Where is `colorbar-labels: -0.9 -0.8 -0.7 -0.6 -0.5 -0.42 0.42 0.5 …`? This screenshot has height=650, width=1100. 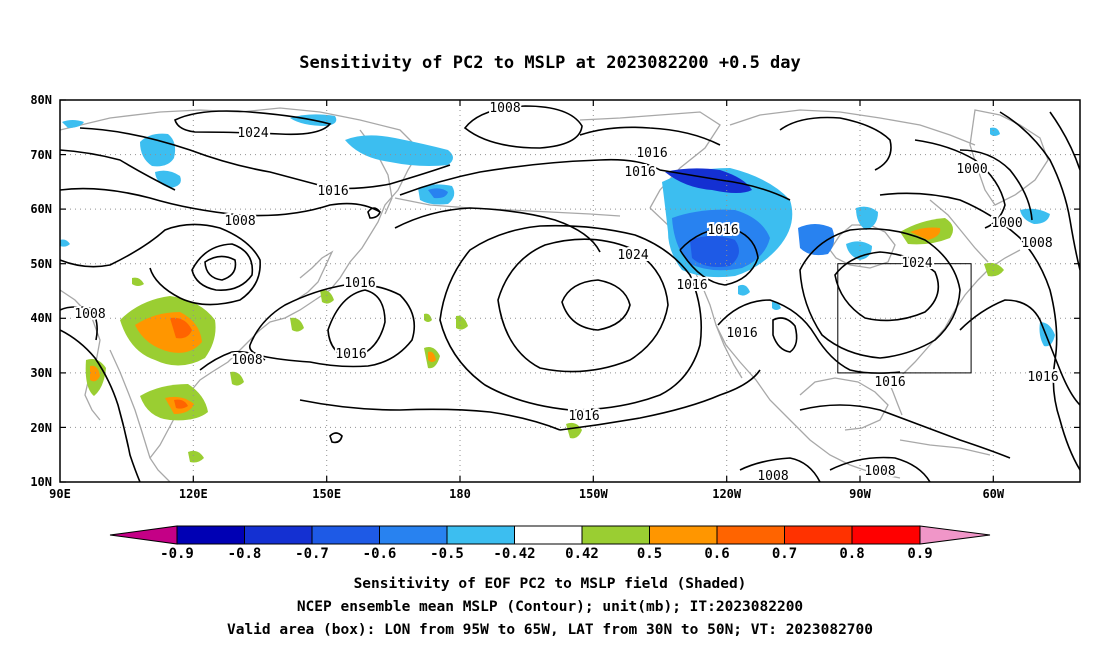 colorbar-labels: -0.9 -0.8 -0.7 -0.6 -0.5 -0.42 0.42 0.5 … is located at coordinates (546, 554).